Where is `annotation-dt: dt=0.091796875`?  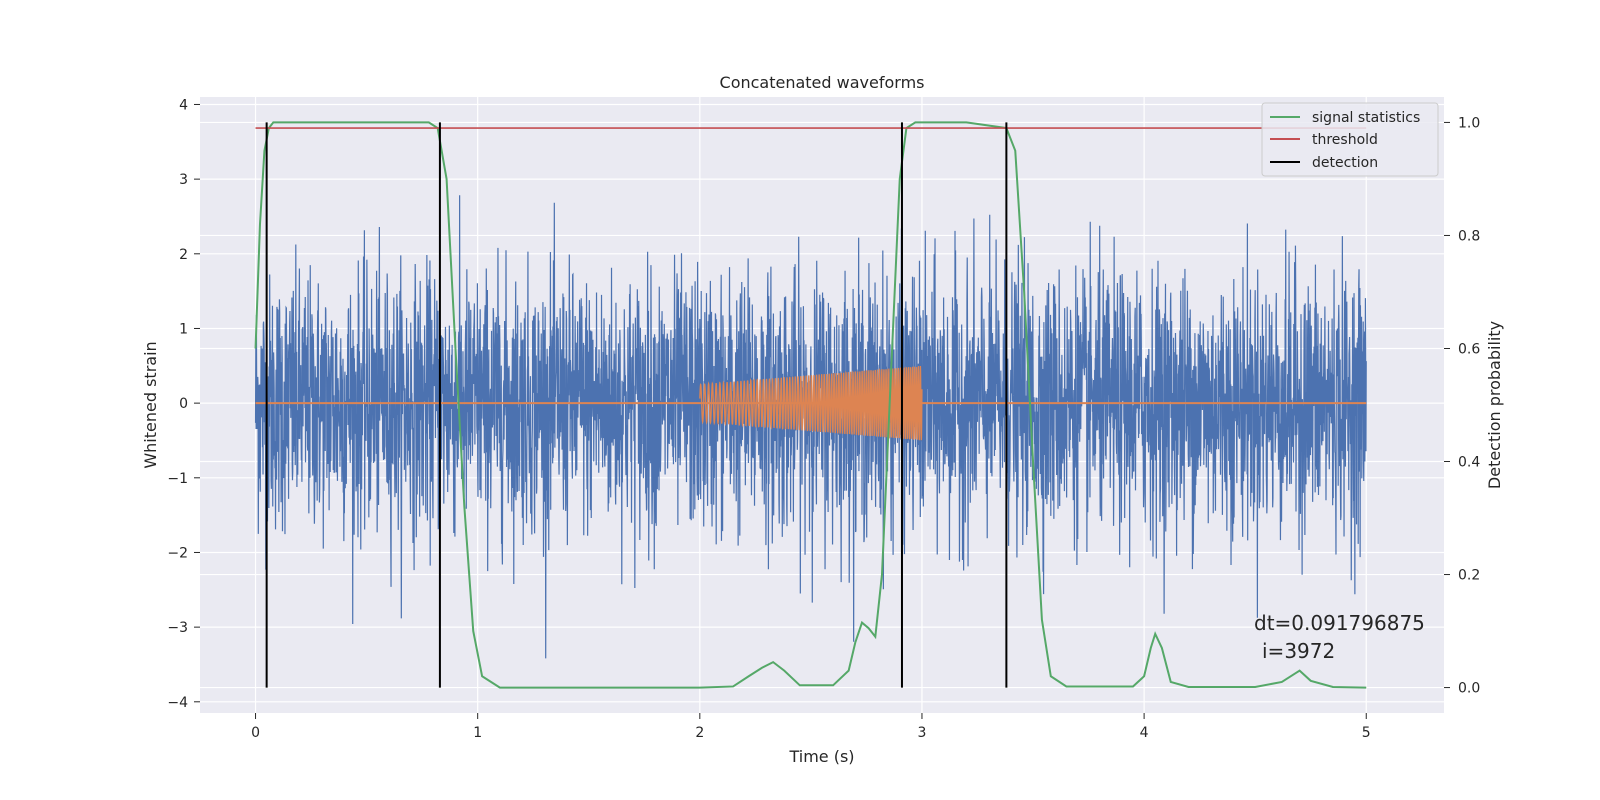
annotation-dt: dt=0.091796875 is located at coordinates (1339, 623).